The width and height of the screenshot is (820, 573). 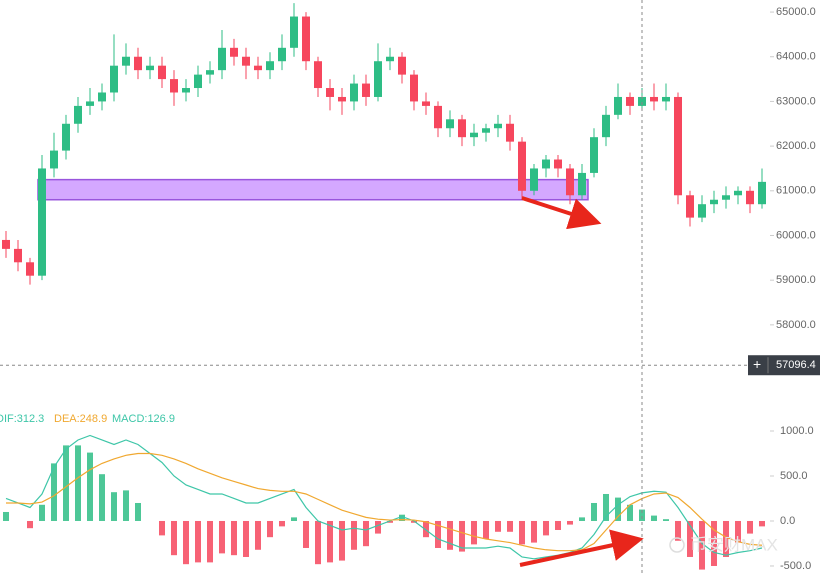 What do you see at coordinates (796, 12) in the screenshot?
I see `y-tick-label: 65000.0` at bounding box center [796, 12].